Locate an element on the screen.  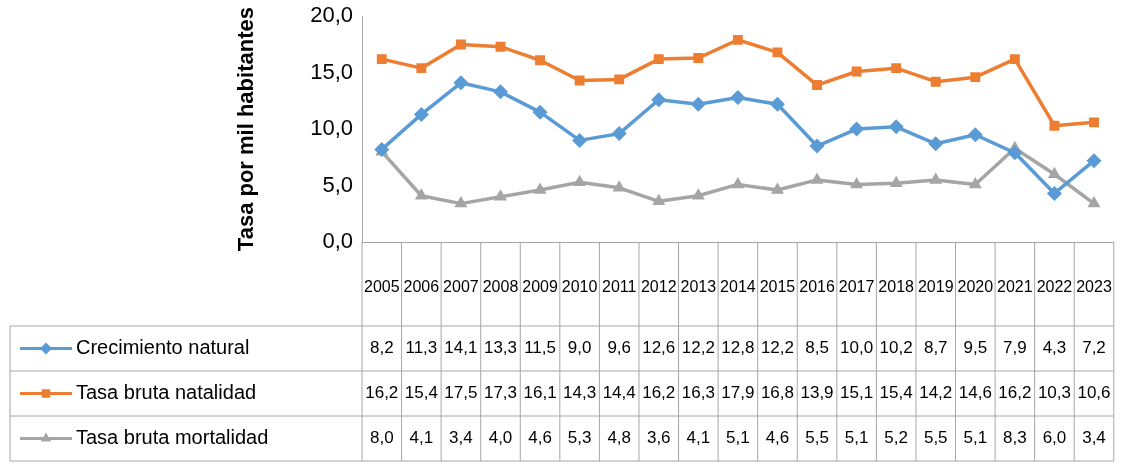
x-tick-label: 2022 is located at coordinates (1054, 287).